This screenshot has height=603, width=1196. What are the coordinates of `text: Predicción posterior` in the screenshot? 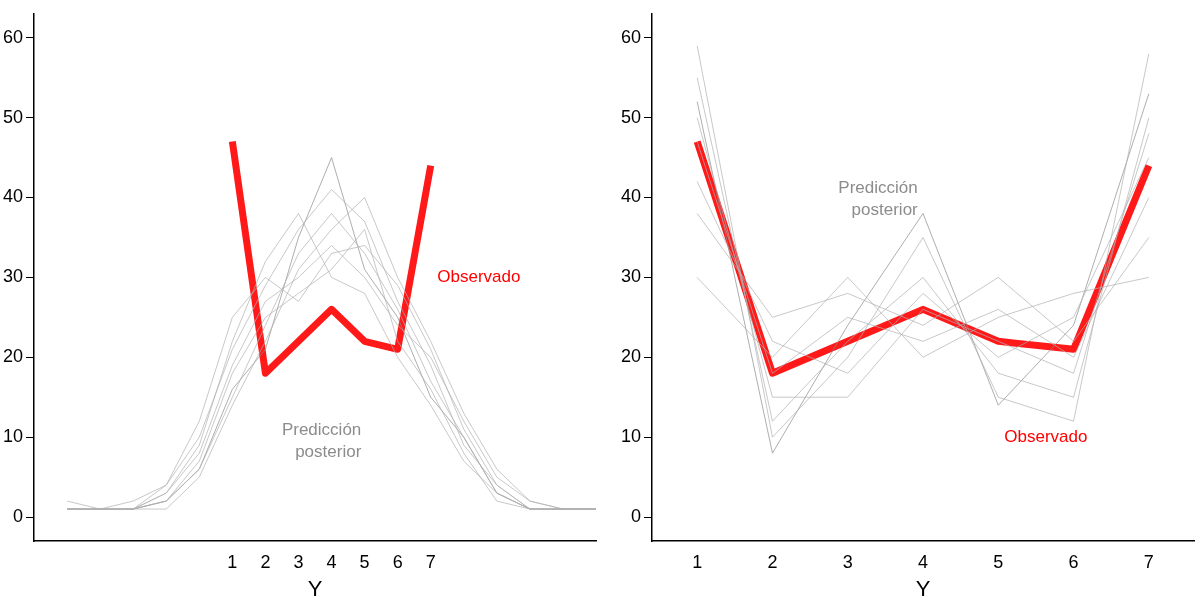 It's located at (321, 441).